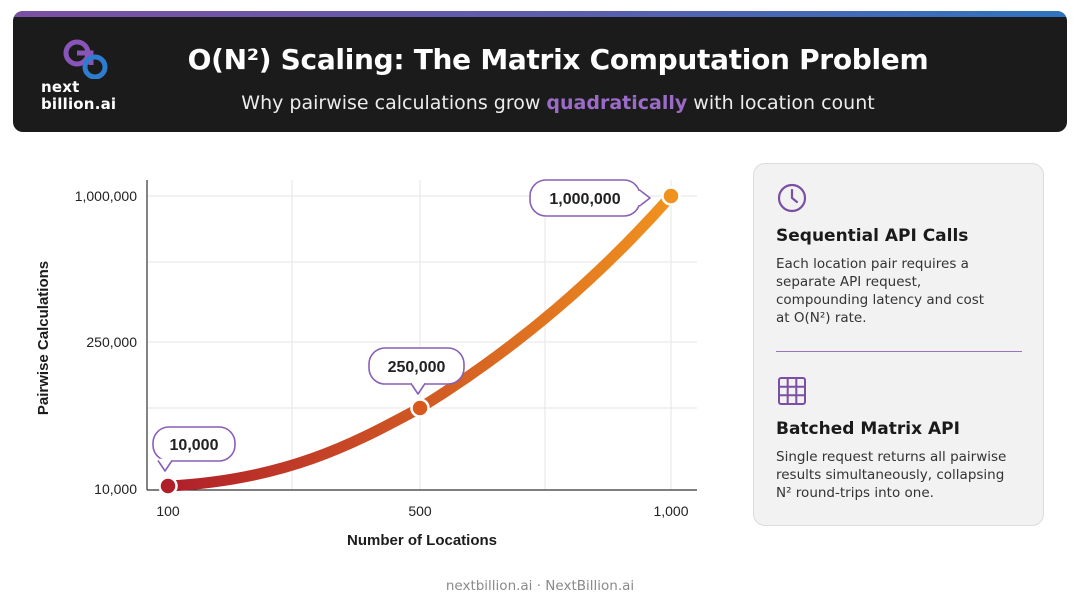 Image resolution: width=1080 pixels, height=603 pixels. What do you see at coordinates (417, 367) in the screenshot?
I see `data-label: 250,000` at bounding box center [417, 367].